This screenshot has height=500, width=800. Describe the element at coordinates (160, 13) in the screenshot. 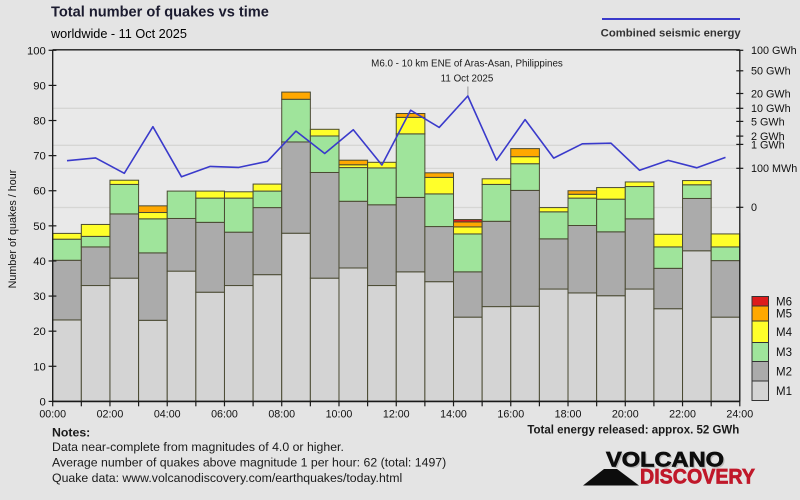

I see `svg-text: Total number of quakes vs time` at that location.